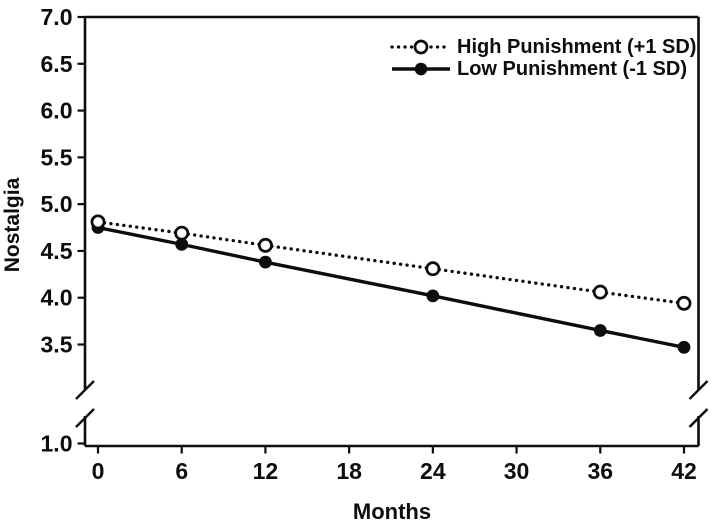 Image resolution: width=715 pixels, height=531 pixels. Describe the element at coordinates (266, 471) in the screenshot. I see `x-tick-label: 12` at that location.